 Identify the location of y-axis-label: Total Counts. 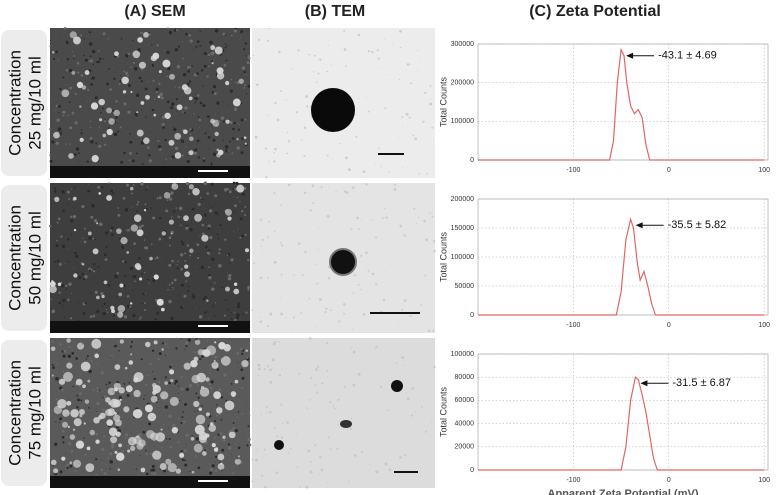
(443, 256).